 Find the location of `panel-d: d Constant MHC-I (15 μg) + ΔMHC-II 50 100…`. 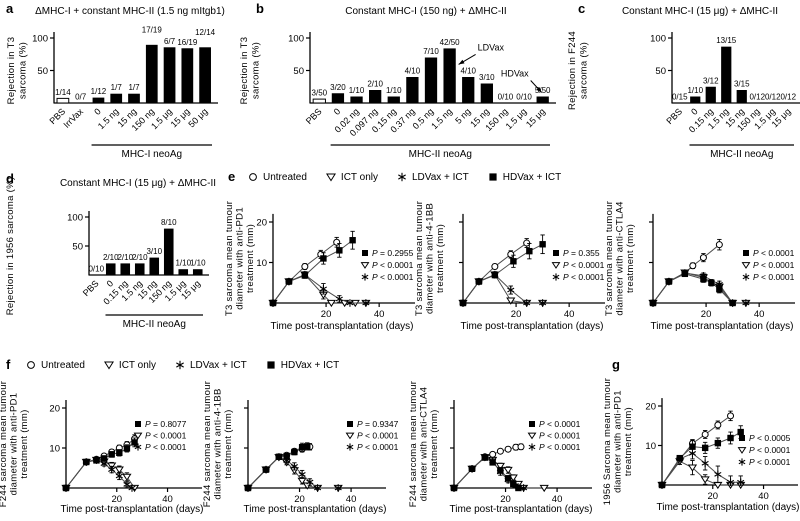

panel-d: d Constant MHC-I (15 μg) + ΔMHC-II 50 100… is located at coordinates (116, 265).